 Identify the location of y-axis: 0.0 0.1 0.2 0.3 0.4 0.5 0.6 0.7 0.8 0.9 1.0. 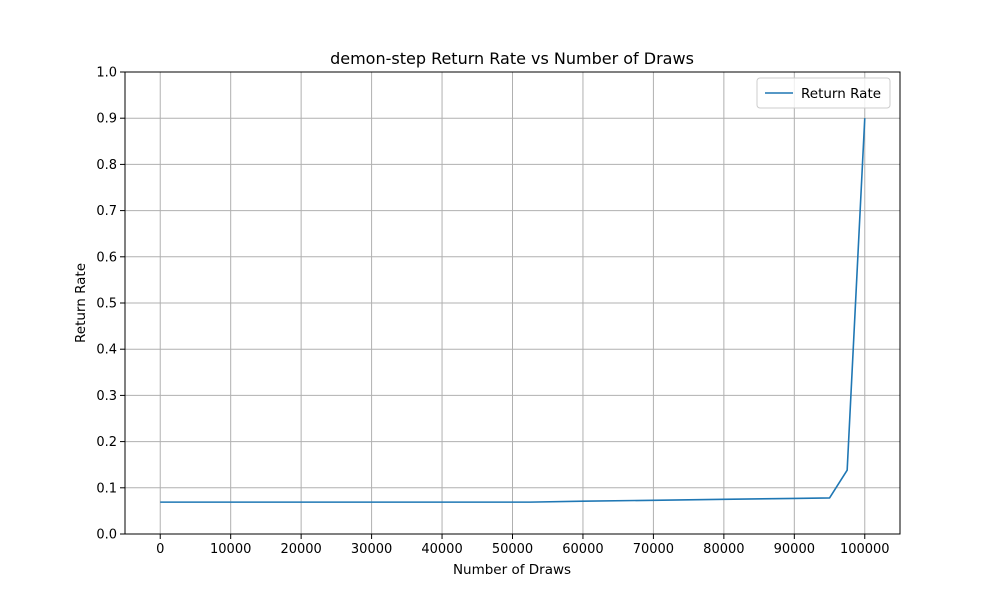
(110, 304).